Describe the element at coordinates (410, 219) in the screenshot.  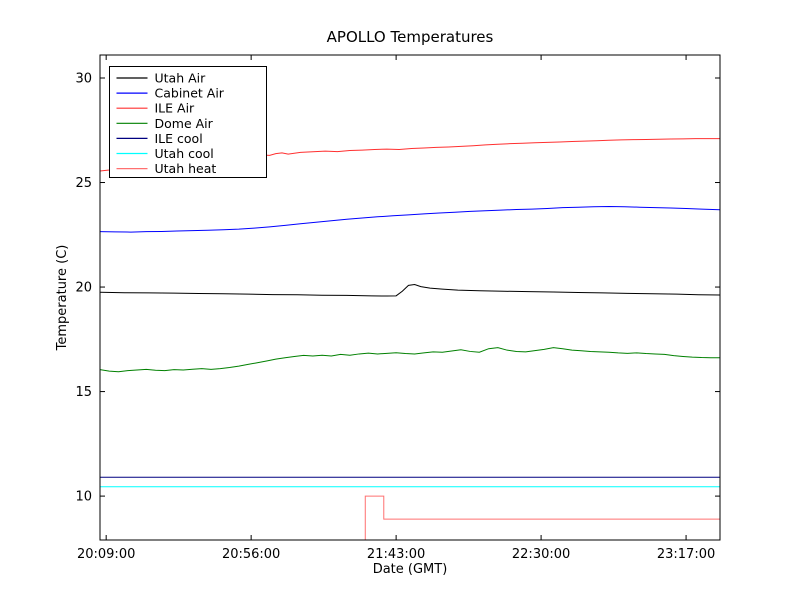
I see `series-line-cabinet-air` at that location.